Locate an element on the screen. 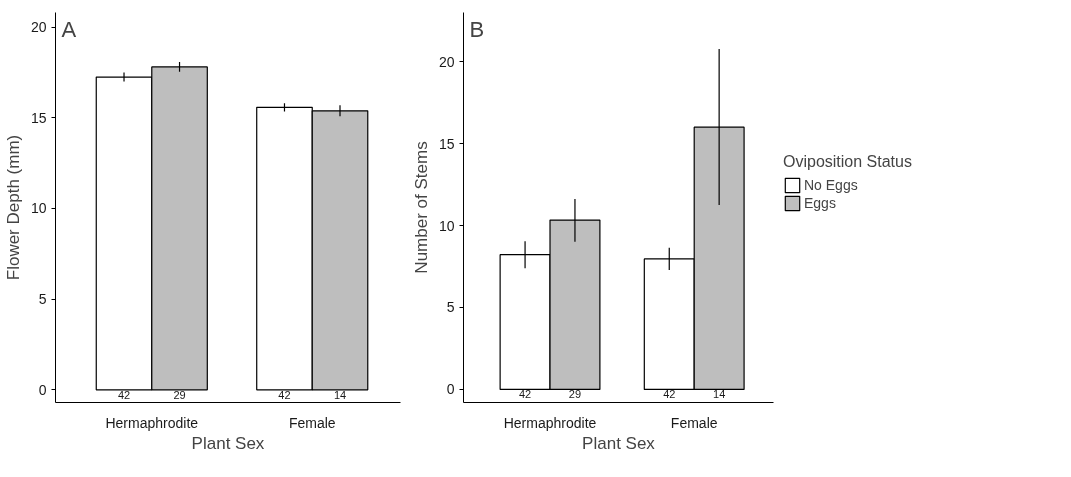 This screenshot has width=1071, height=477. chart-title: A is located at coordinates (69, 29).